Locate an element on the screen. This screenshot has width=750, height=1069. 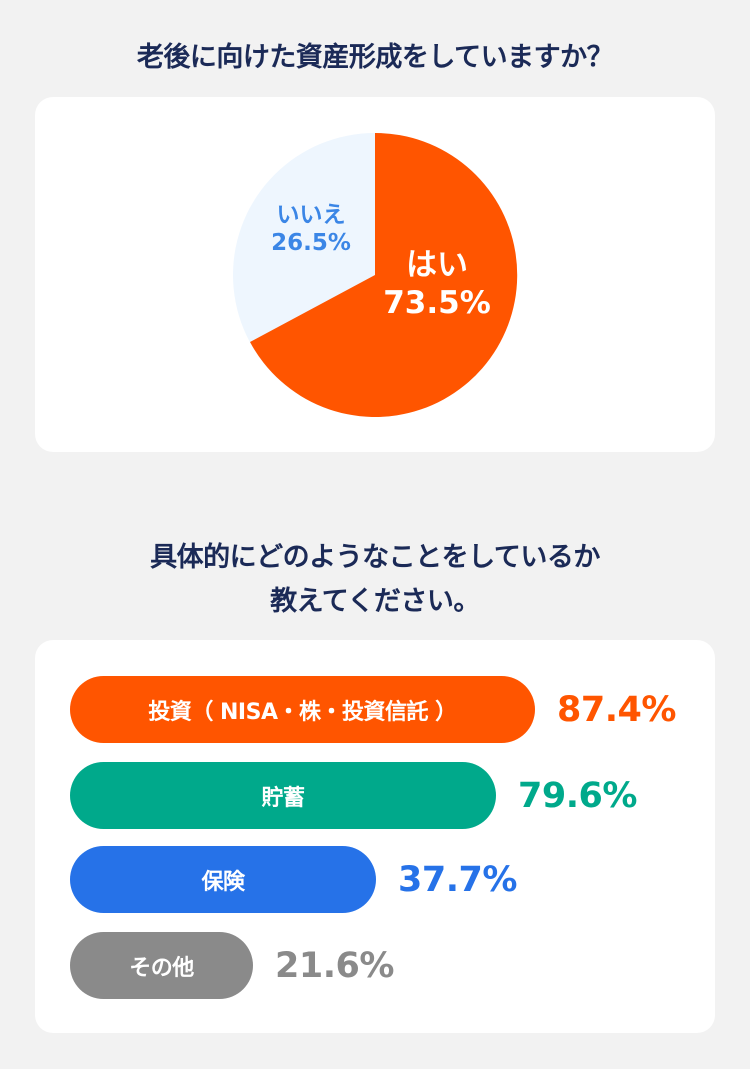
bar-investment: 投資（ NISA・株・投資信託 ） is located at coordinates (302, 709).